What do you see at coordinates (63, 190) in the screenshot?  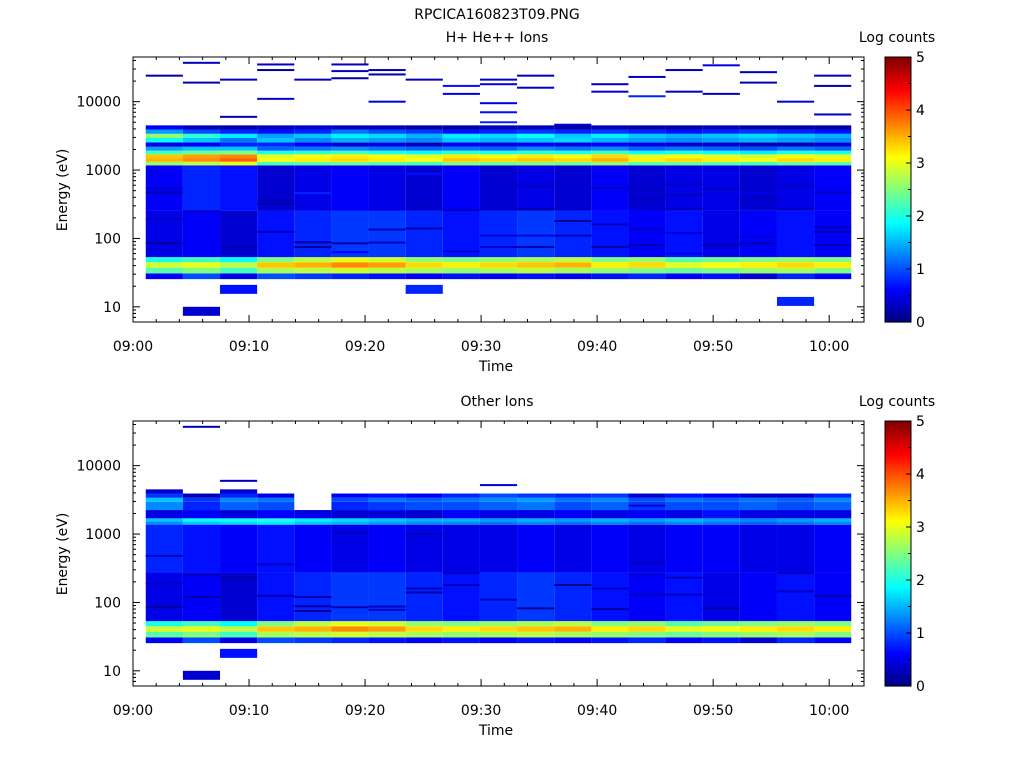 I see `y-axis-label: Energy (eV)` at bounding box center [63, 190].